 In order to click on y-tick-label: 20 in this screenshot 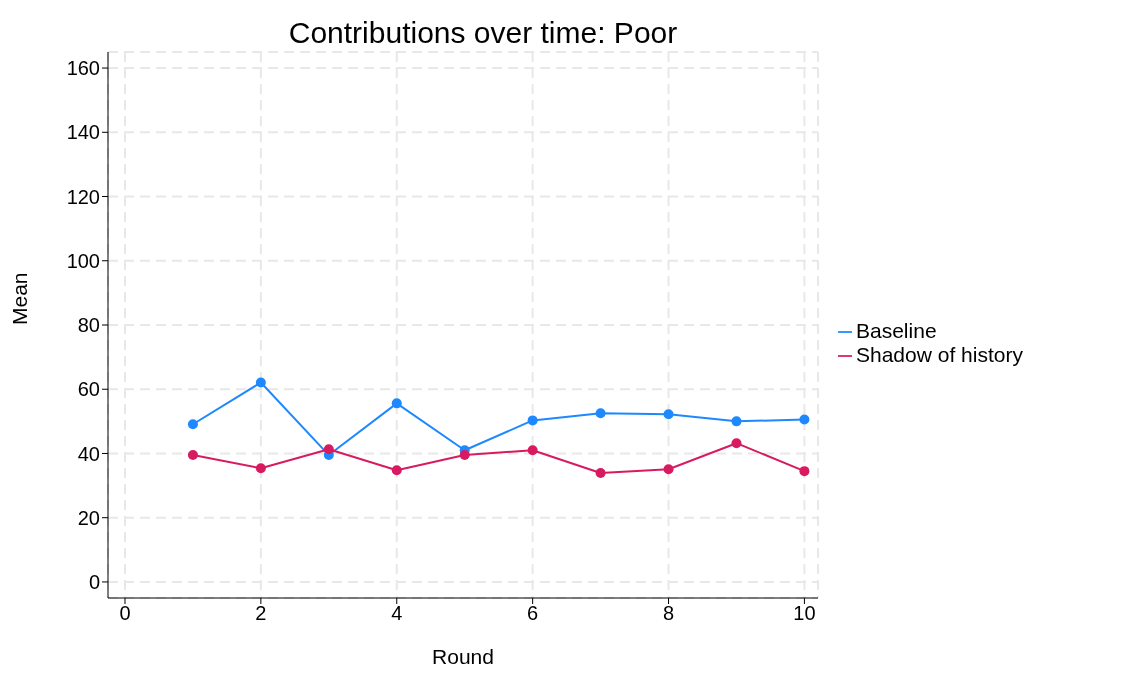, I will do `click(88, 517)`.